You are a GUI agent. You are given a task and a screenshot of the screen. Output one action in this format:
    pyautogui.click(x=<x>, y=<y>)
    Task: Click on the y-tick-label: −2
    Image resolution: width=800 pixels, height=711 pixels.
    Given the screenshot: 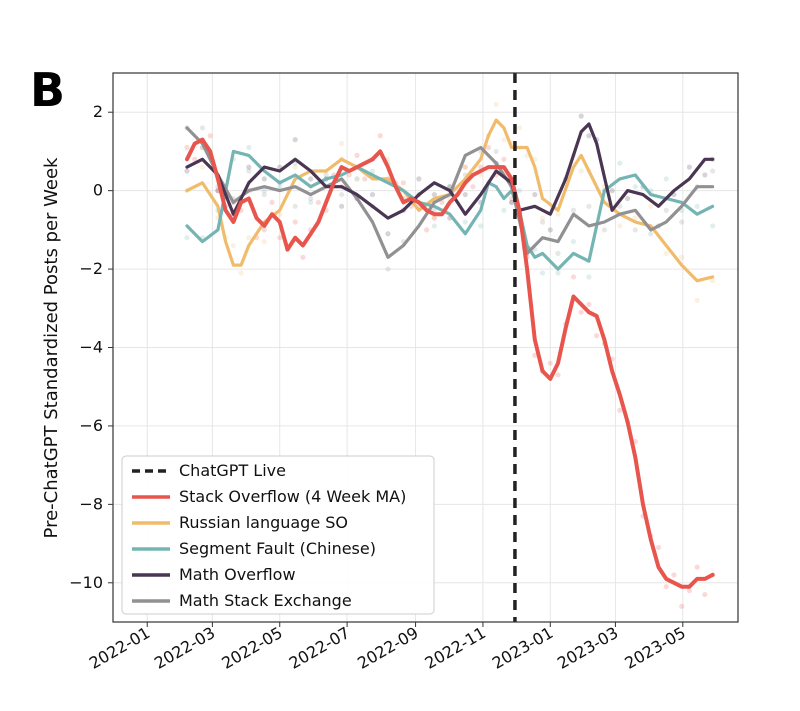 What is the action you would take?
    pyautogui.click(x=91, y=268)
    